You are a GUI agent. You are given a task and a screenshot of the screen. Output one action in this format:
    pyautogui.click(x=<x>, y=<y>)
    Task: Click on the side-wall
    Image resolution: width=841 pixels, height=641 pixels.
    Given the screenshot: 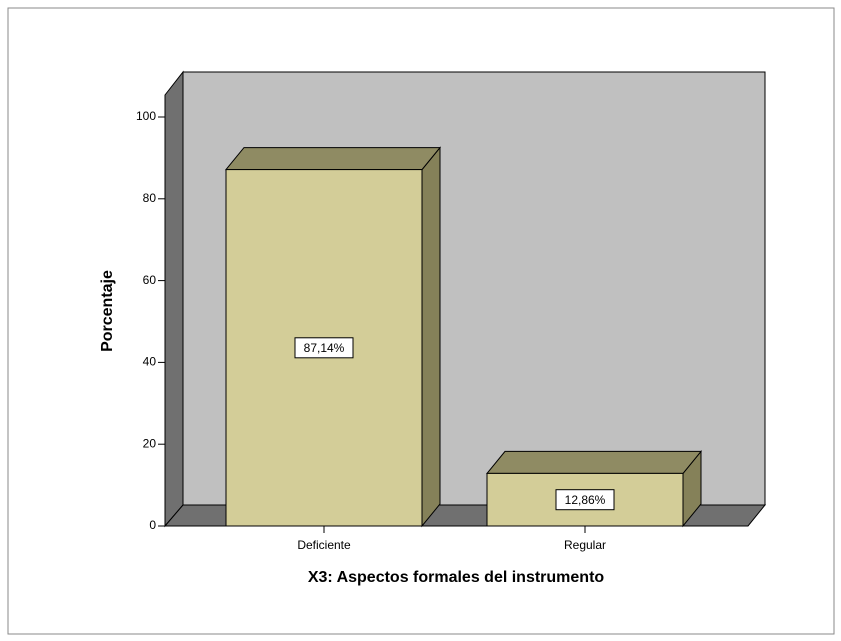 What is the action you would take?
    pyautogui.click(x=174, y=299)
    